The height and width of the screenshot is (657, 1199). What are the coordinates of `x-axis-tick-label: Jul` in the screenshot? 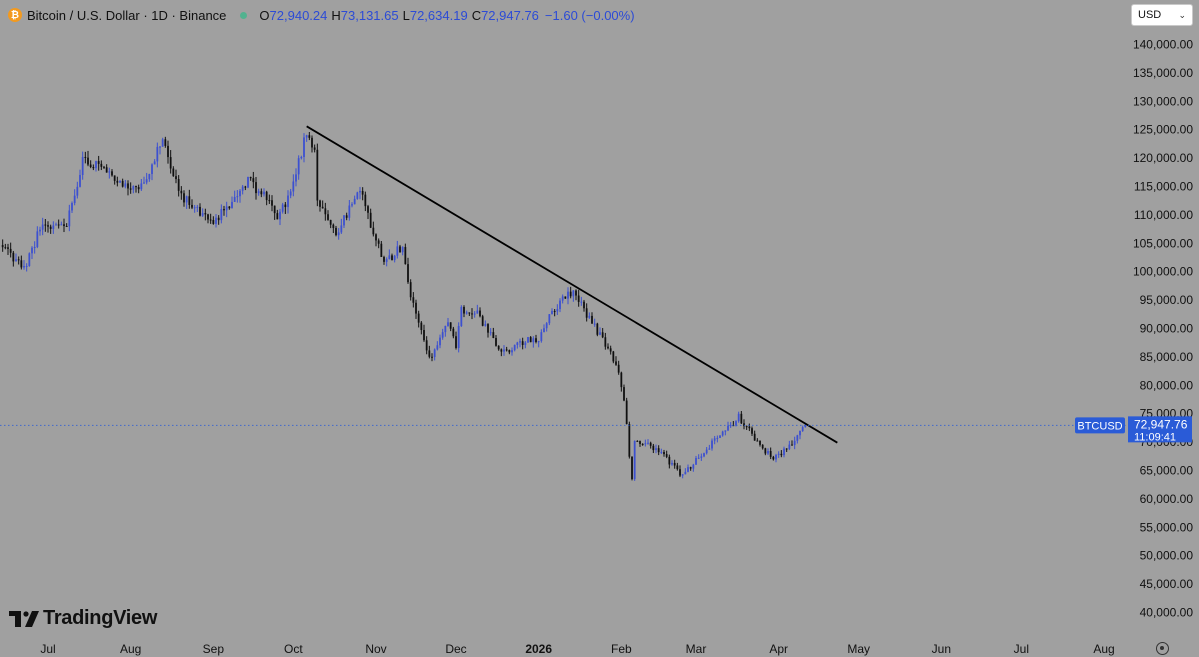 It's located at (1021, 649).